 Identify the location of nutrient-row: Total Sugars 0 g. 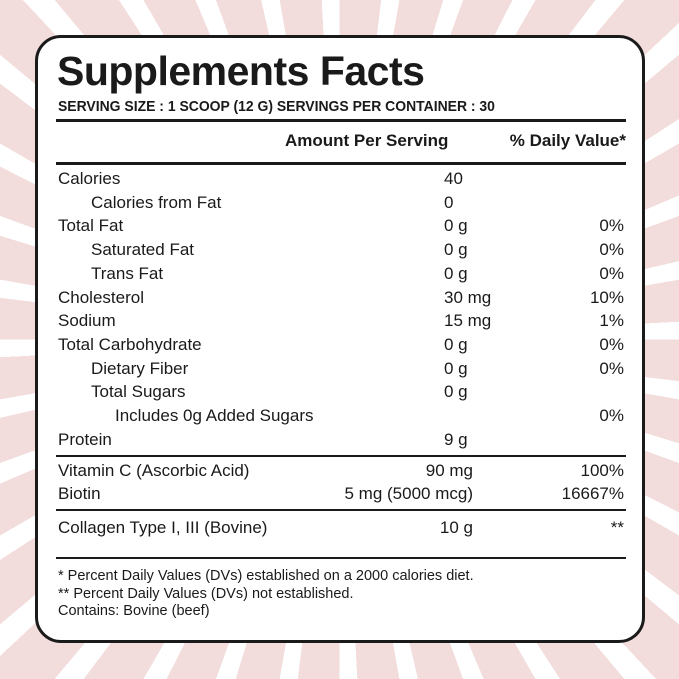
(341, 393).